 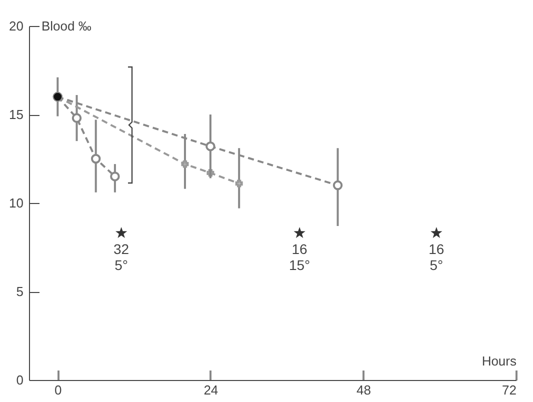 What do you see at coordinates (16, 26) in the screenshot?
I see `y-tick-label: 20` at bounding box center [16, 26].